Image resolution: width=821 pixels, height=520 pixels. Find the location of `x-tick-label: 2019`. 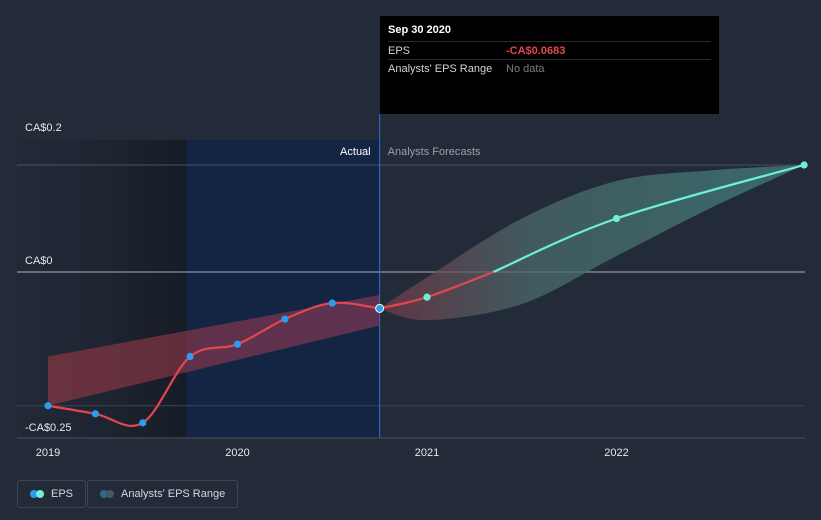

x-tick-label: 2019 is located at coordinates (48, 453).